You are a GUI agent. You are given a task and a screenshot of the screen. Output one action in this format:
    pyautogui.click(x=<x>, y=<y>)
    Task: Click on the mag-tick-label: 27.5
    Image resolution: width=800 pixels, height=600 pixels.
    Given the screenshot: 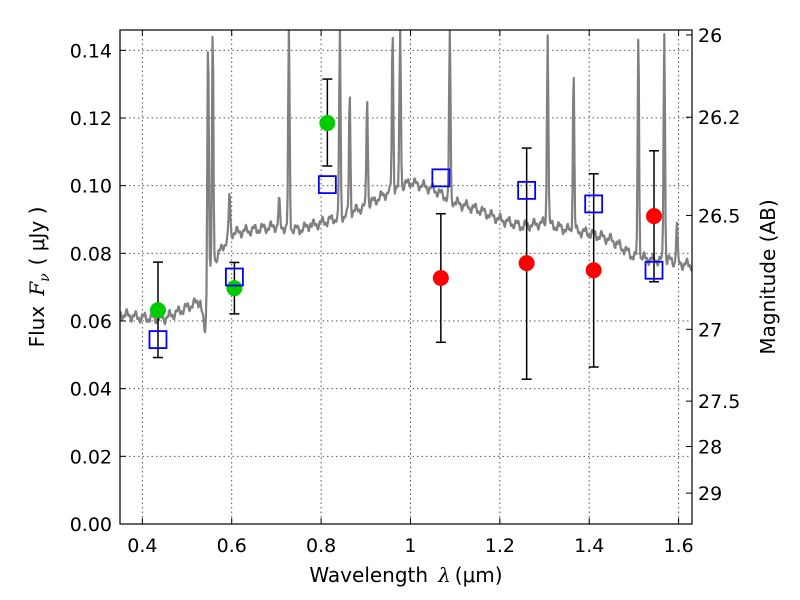 What is the action you would take?
    pyautogui.click(x=719, y=402)
    